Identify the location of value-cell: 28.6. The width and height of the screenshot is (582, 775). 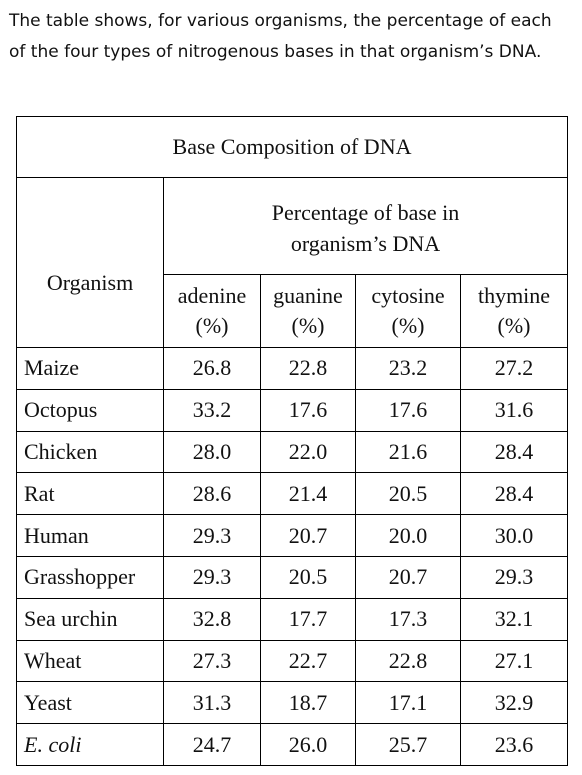
(212, 494).